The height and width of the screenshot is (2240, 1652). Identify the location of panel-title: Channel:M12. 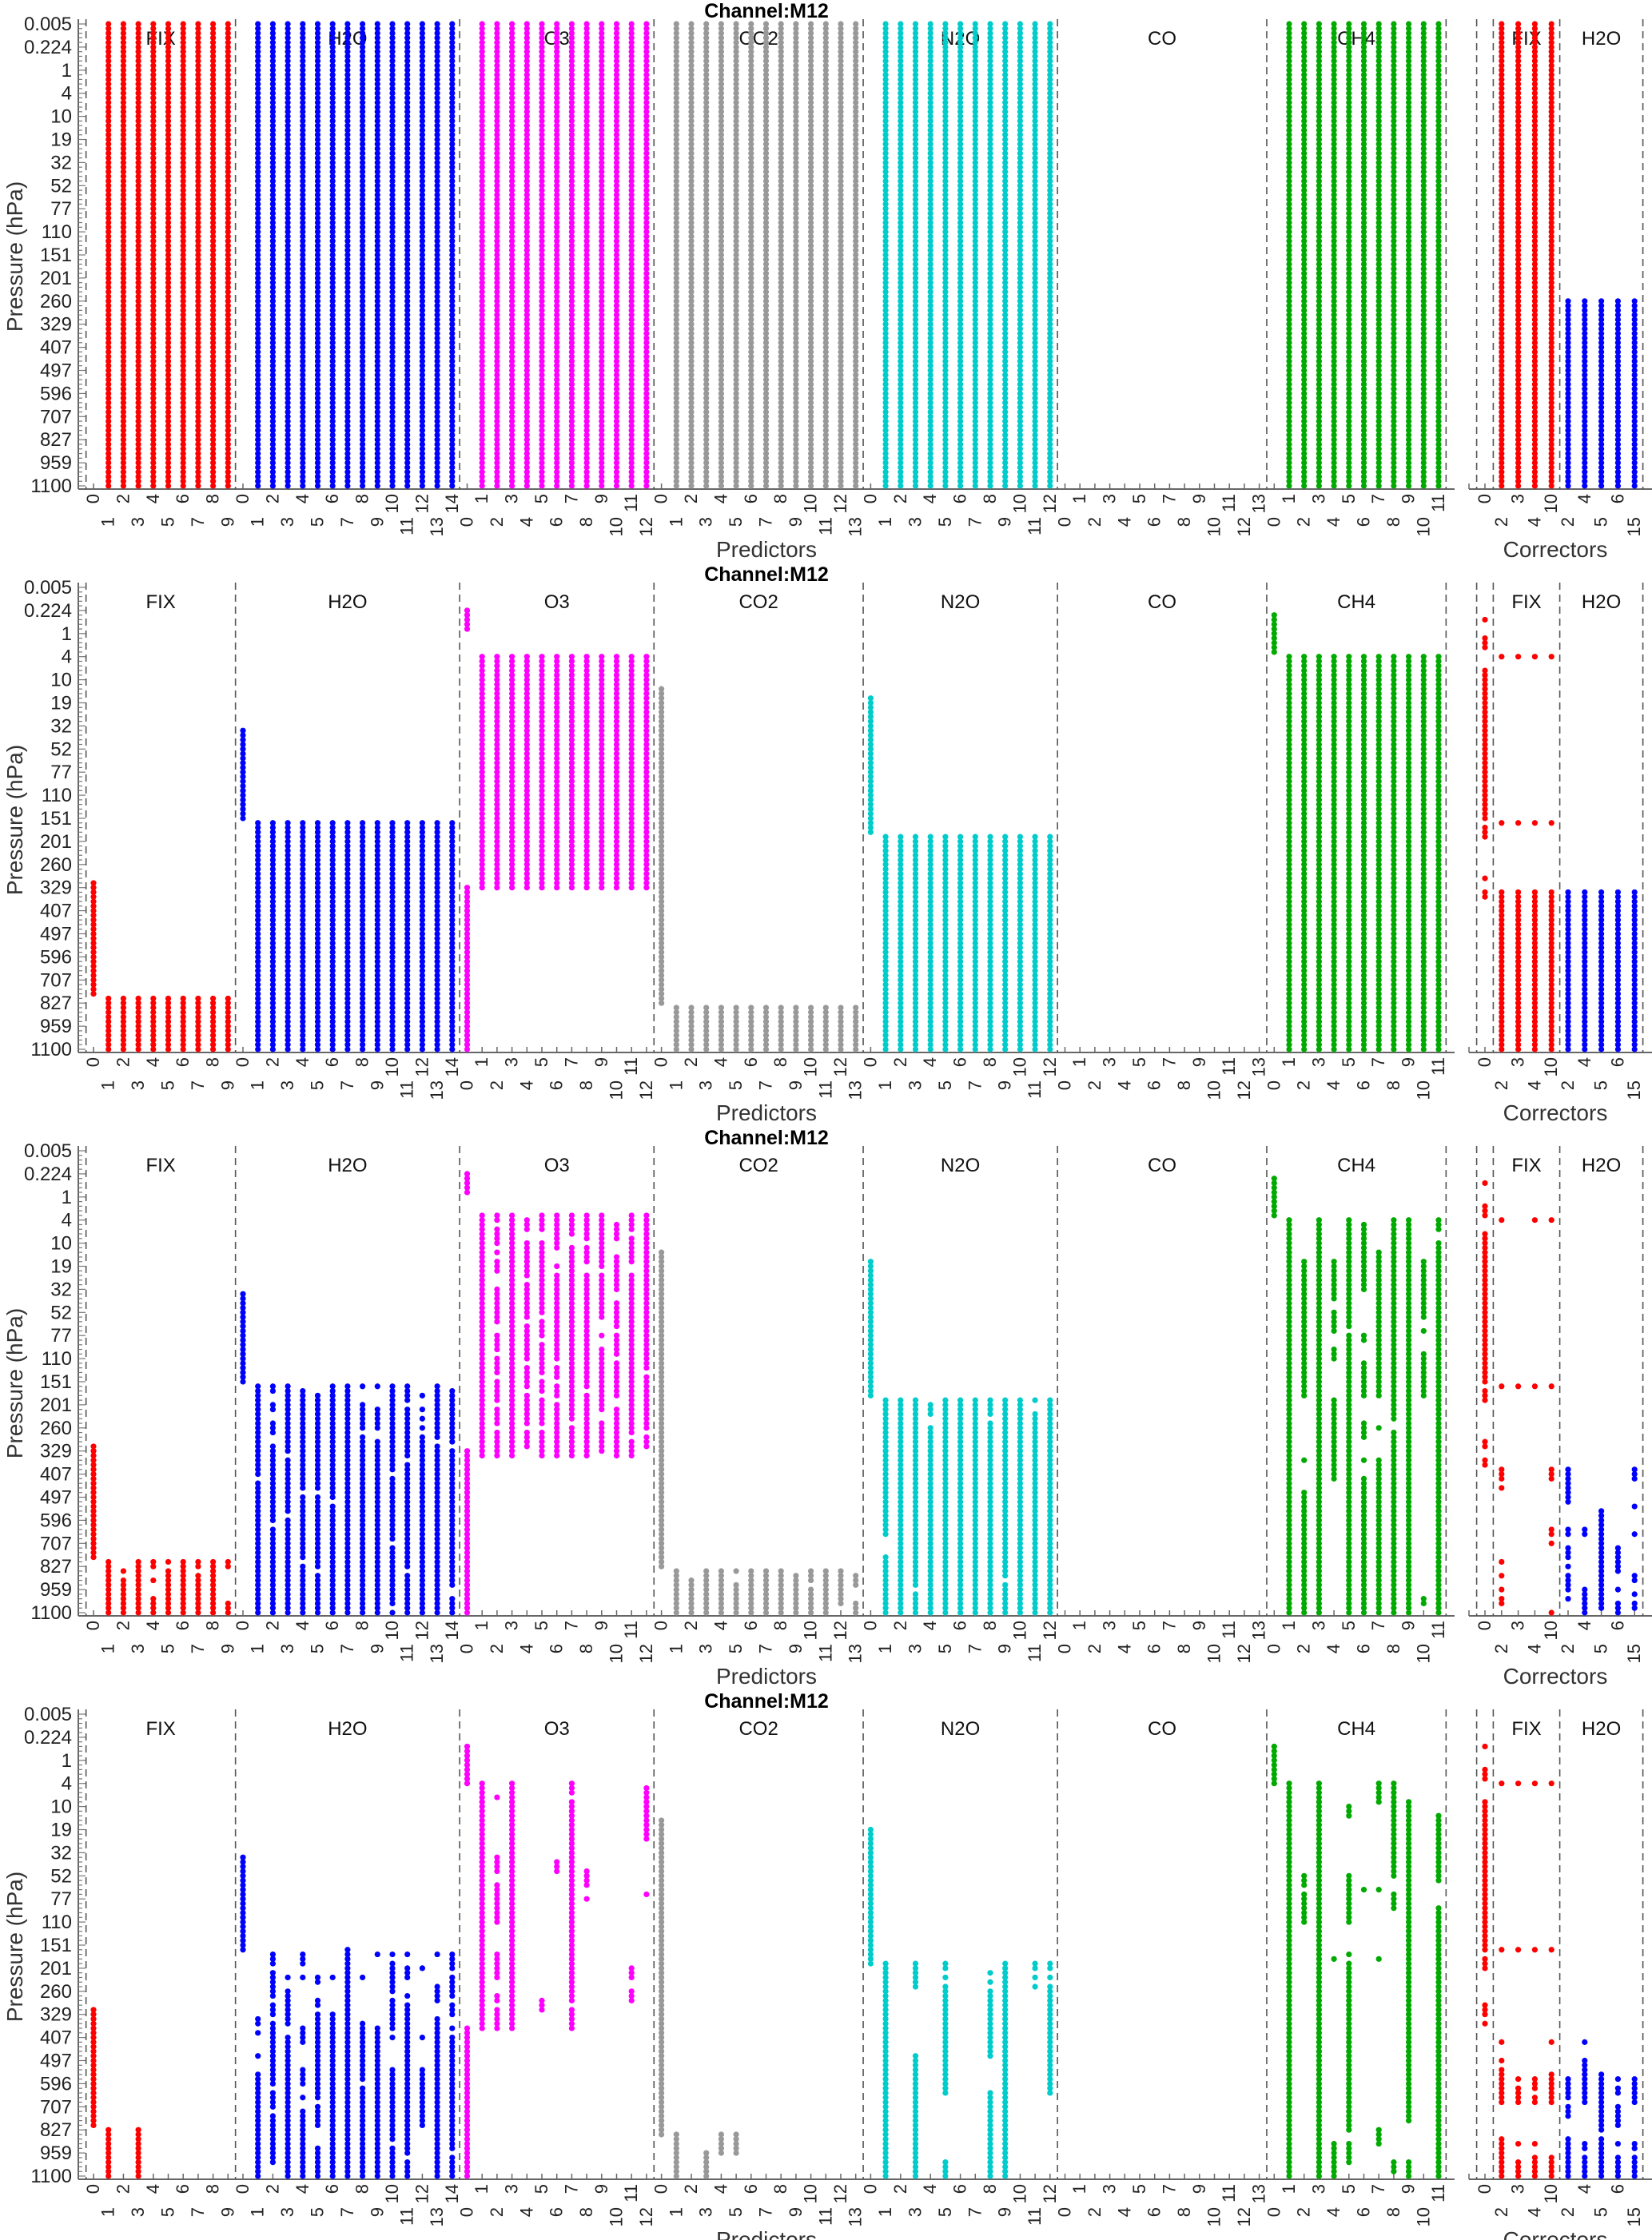
(766, 11).